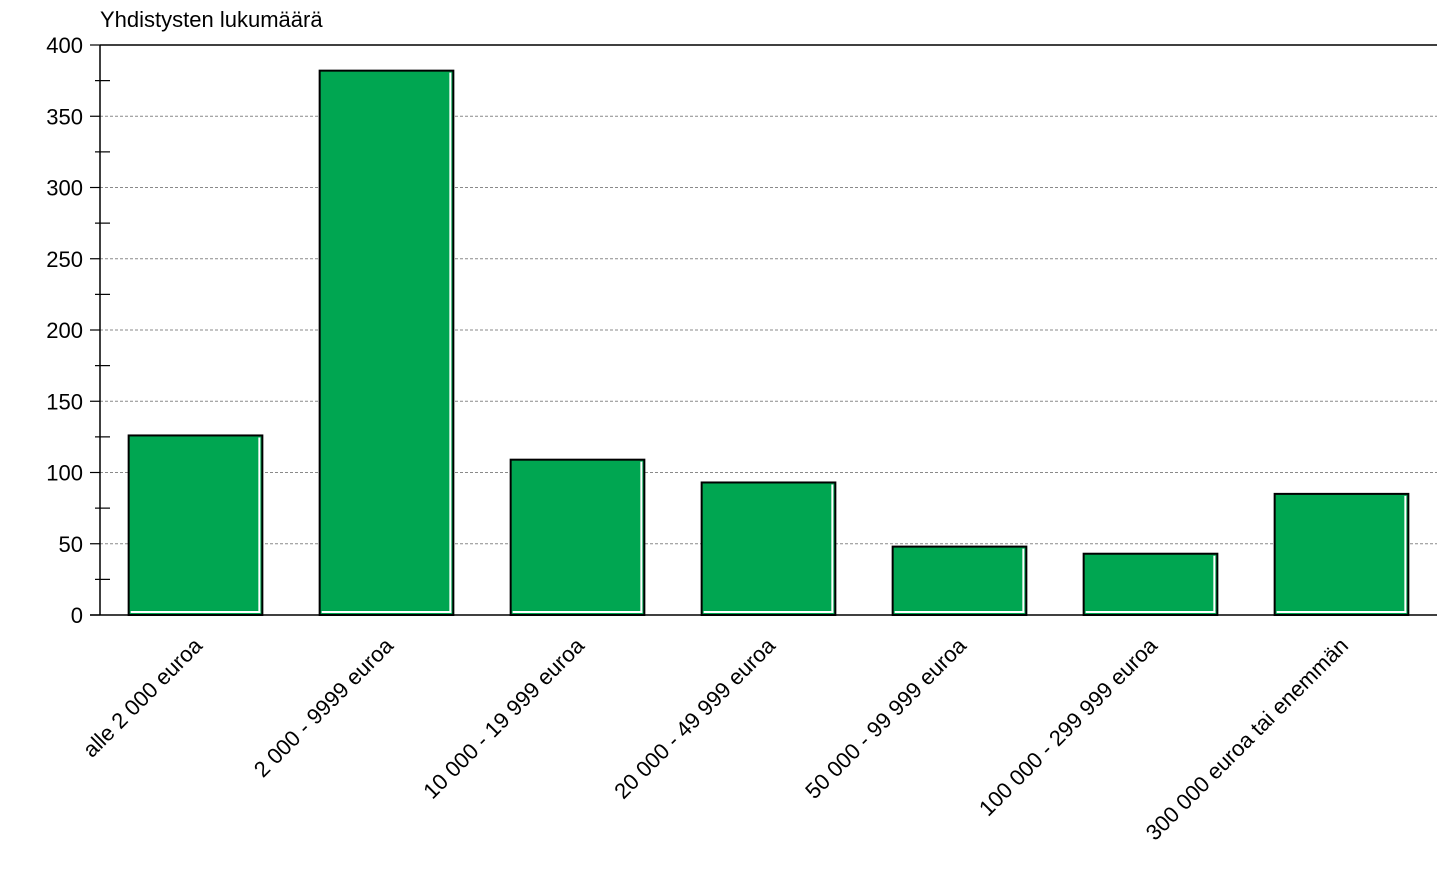 This screenshot has height=891, width=1439. I want to click on y-tick-label: 50, so click(71, 544).